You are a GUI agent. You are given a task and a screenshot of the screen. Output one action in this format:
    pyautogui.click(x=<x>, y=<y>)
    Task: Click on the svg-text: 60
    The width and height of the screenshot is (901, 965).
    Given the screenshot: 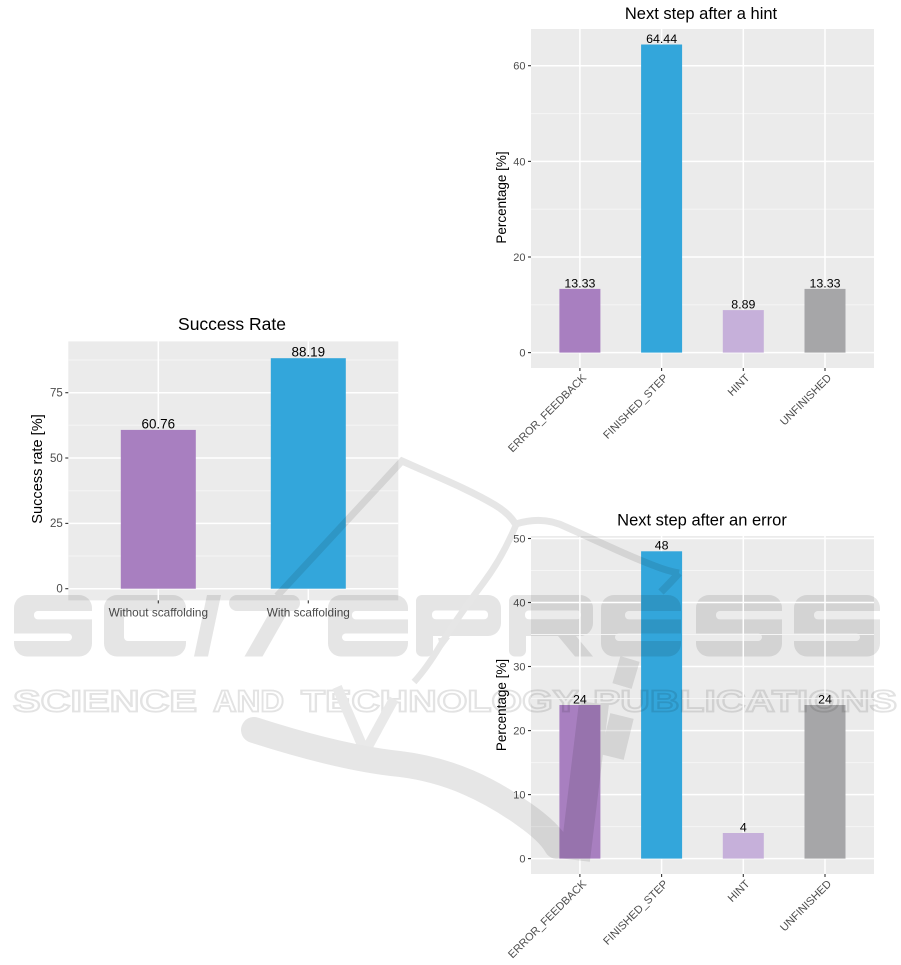 What is the action you would take?
    pyautogui.click(x=519, y=67)
    